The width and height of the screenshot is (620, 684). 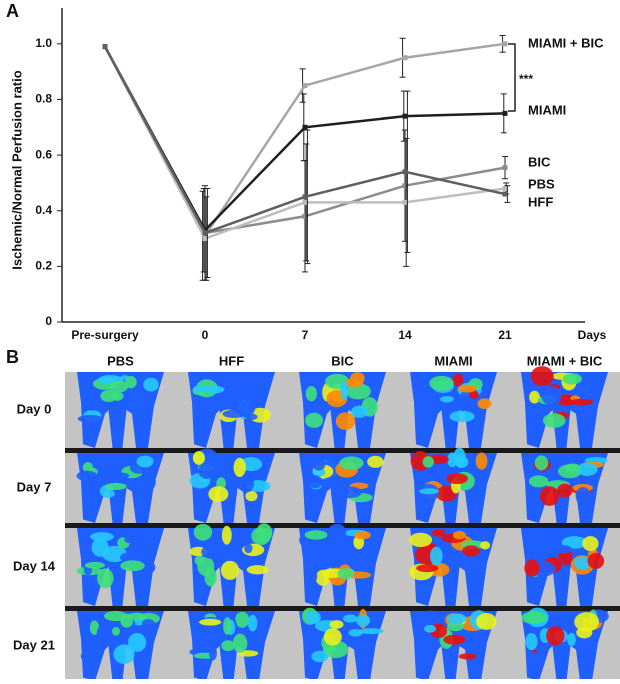 What do you see at coordinates (105, 335) in the screenshot?
I see `x-tick-label: Pre-surgery` at bounding box center [105, 335].